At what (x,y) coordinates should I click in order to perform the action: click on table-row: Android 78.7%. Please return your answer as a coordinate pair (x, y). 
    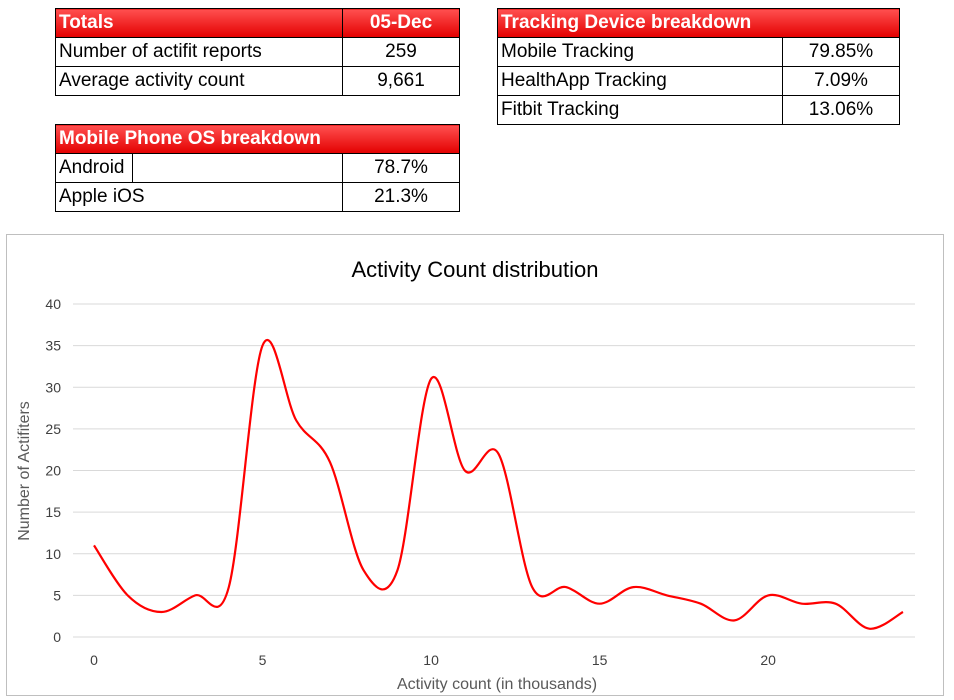
    Looking at the image, I should click on (257, 168).